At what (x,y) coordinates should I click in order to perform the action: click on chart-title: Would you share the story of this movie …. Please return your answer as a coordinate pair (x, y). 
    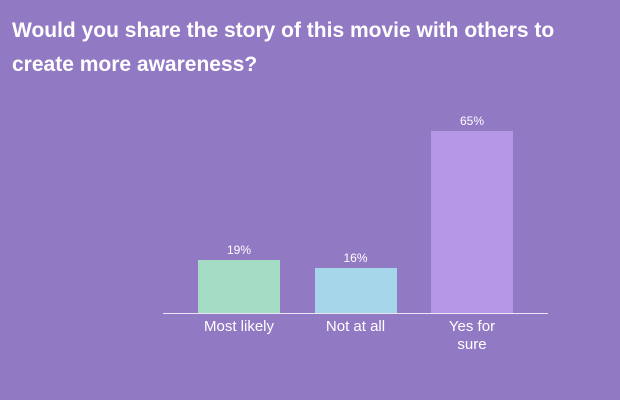
    Looking at the image, I should click on (283, 47).